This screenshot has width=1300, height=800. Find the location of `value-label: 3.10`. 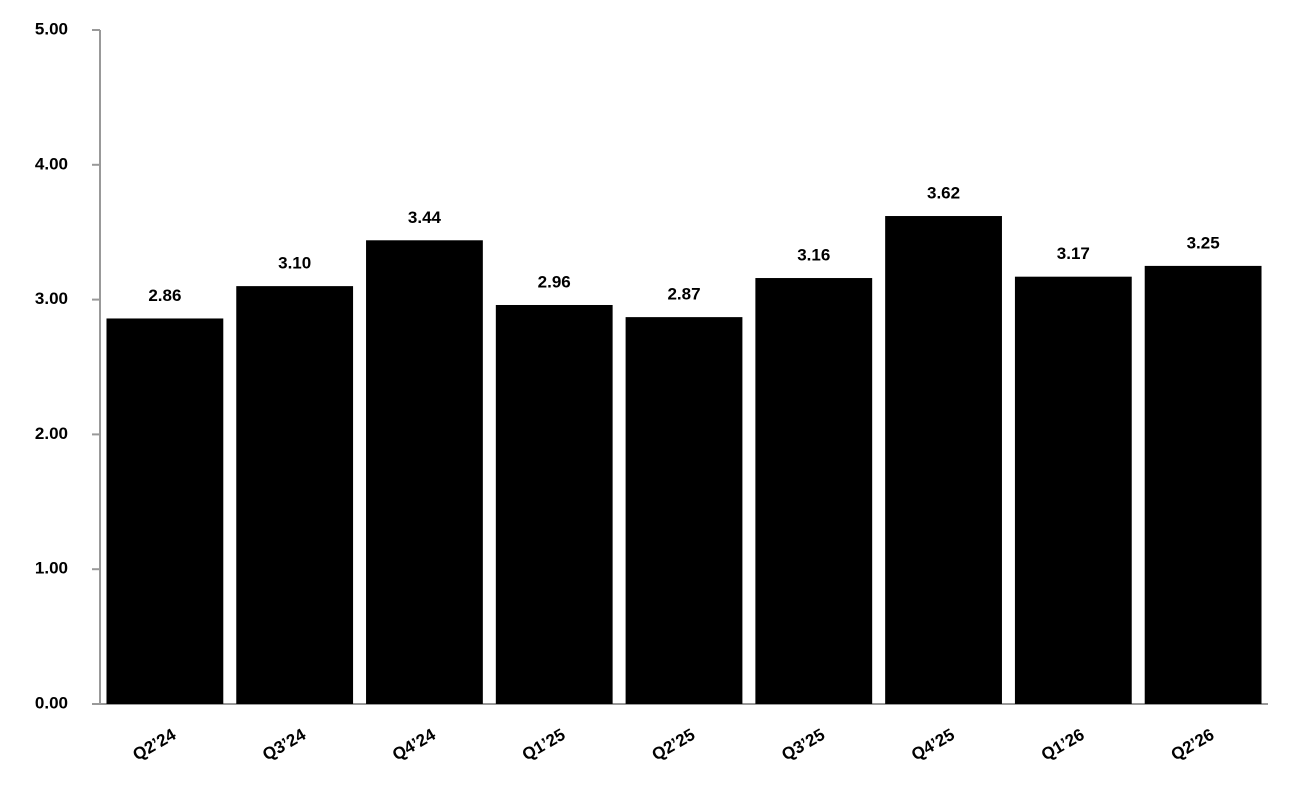

value-label: 3.10 is located at coordinates (294, 263).